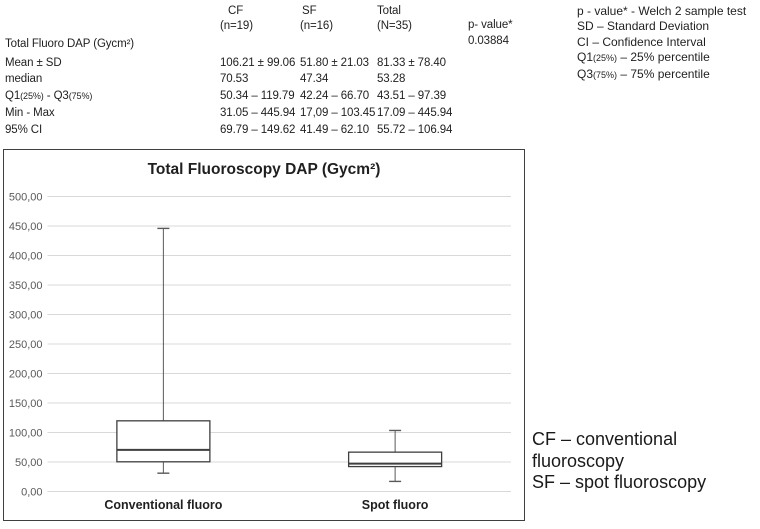 Image resolution: width=760 pixels, height=529 pixels. Describe the element at coordinates (391, 79) in the screenshot. I see `row-value: 53.28` at that location.